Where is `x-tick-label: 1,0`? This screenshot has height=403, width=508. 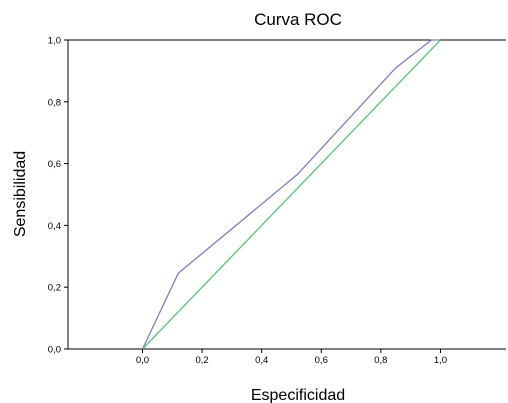 x-tick-label: 1,0 is located at coordinates (440, 360).